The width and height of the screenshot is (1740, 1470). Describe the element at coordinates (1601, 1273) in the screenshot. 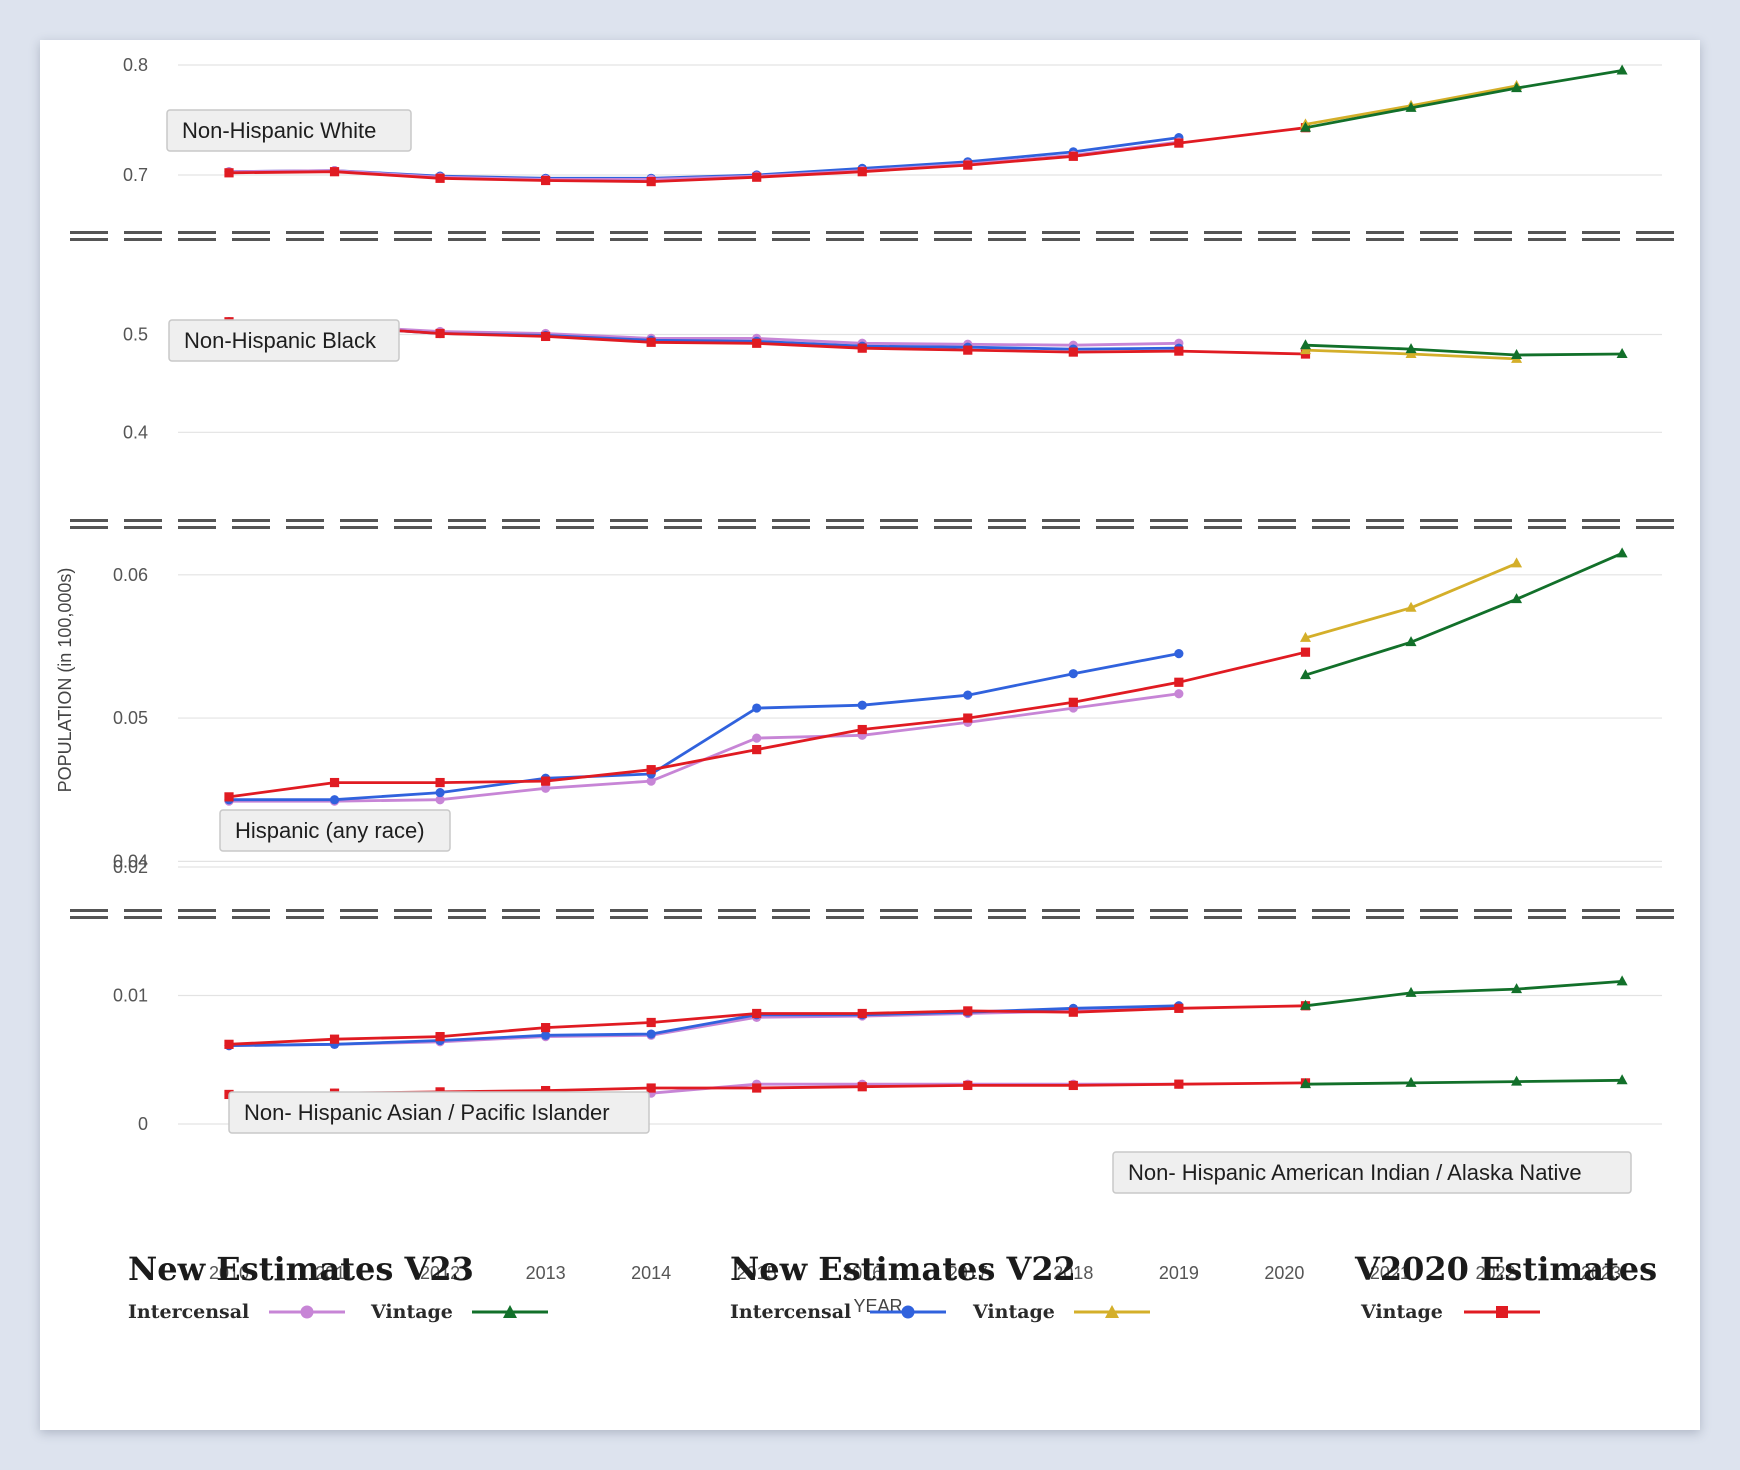

I see `x-tick-label: 2023` at that location.